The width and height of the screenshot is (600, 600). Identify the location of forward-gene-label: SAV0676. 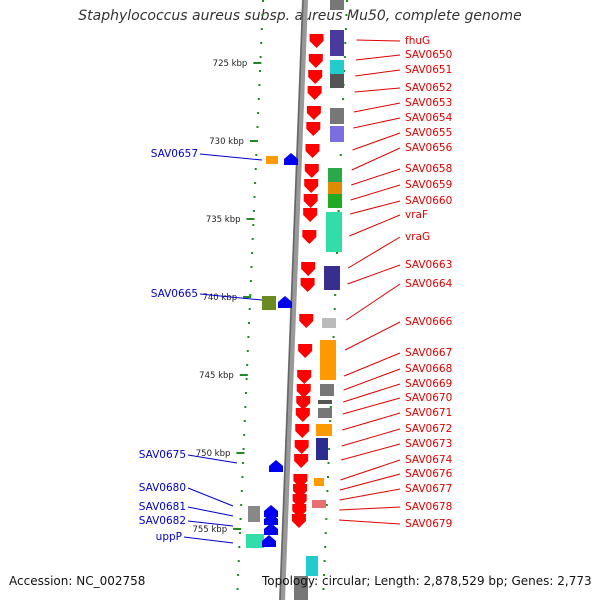
(429, 474).